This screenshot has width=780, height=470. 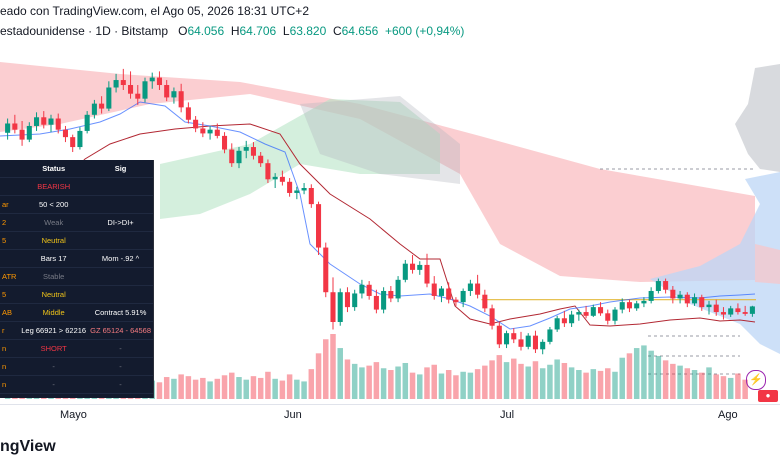 I want to click on lightning-icon: ⚡, so click(x=756, y=380).